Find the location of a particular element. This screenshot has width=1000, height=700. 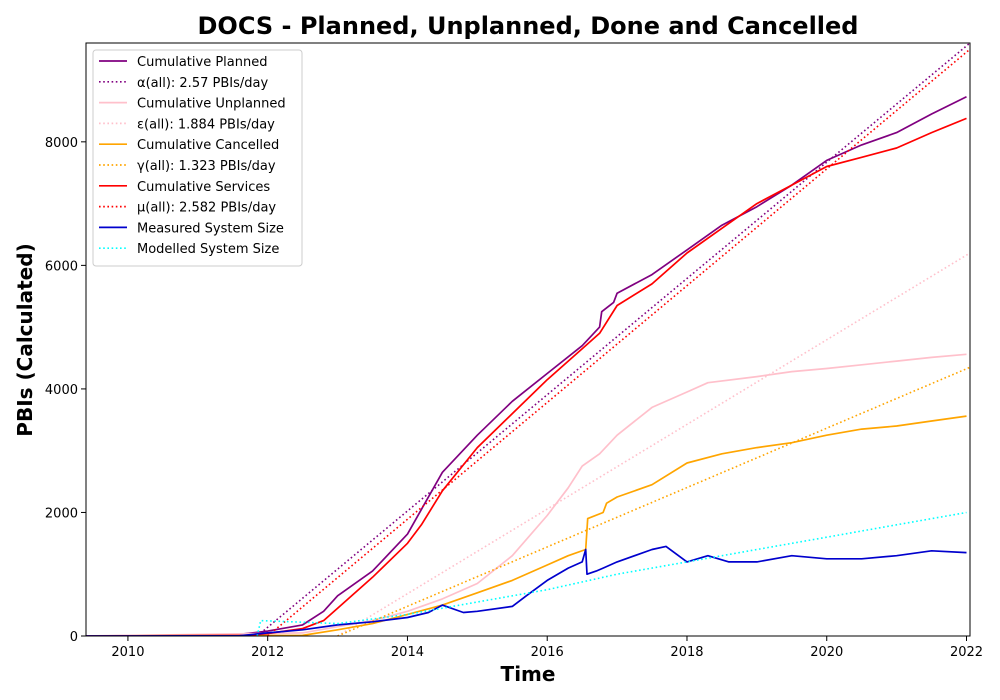

y-tick-label: 8000 is located at coordinates (61, 143).